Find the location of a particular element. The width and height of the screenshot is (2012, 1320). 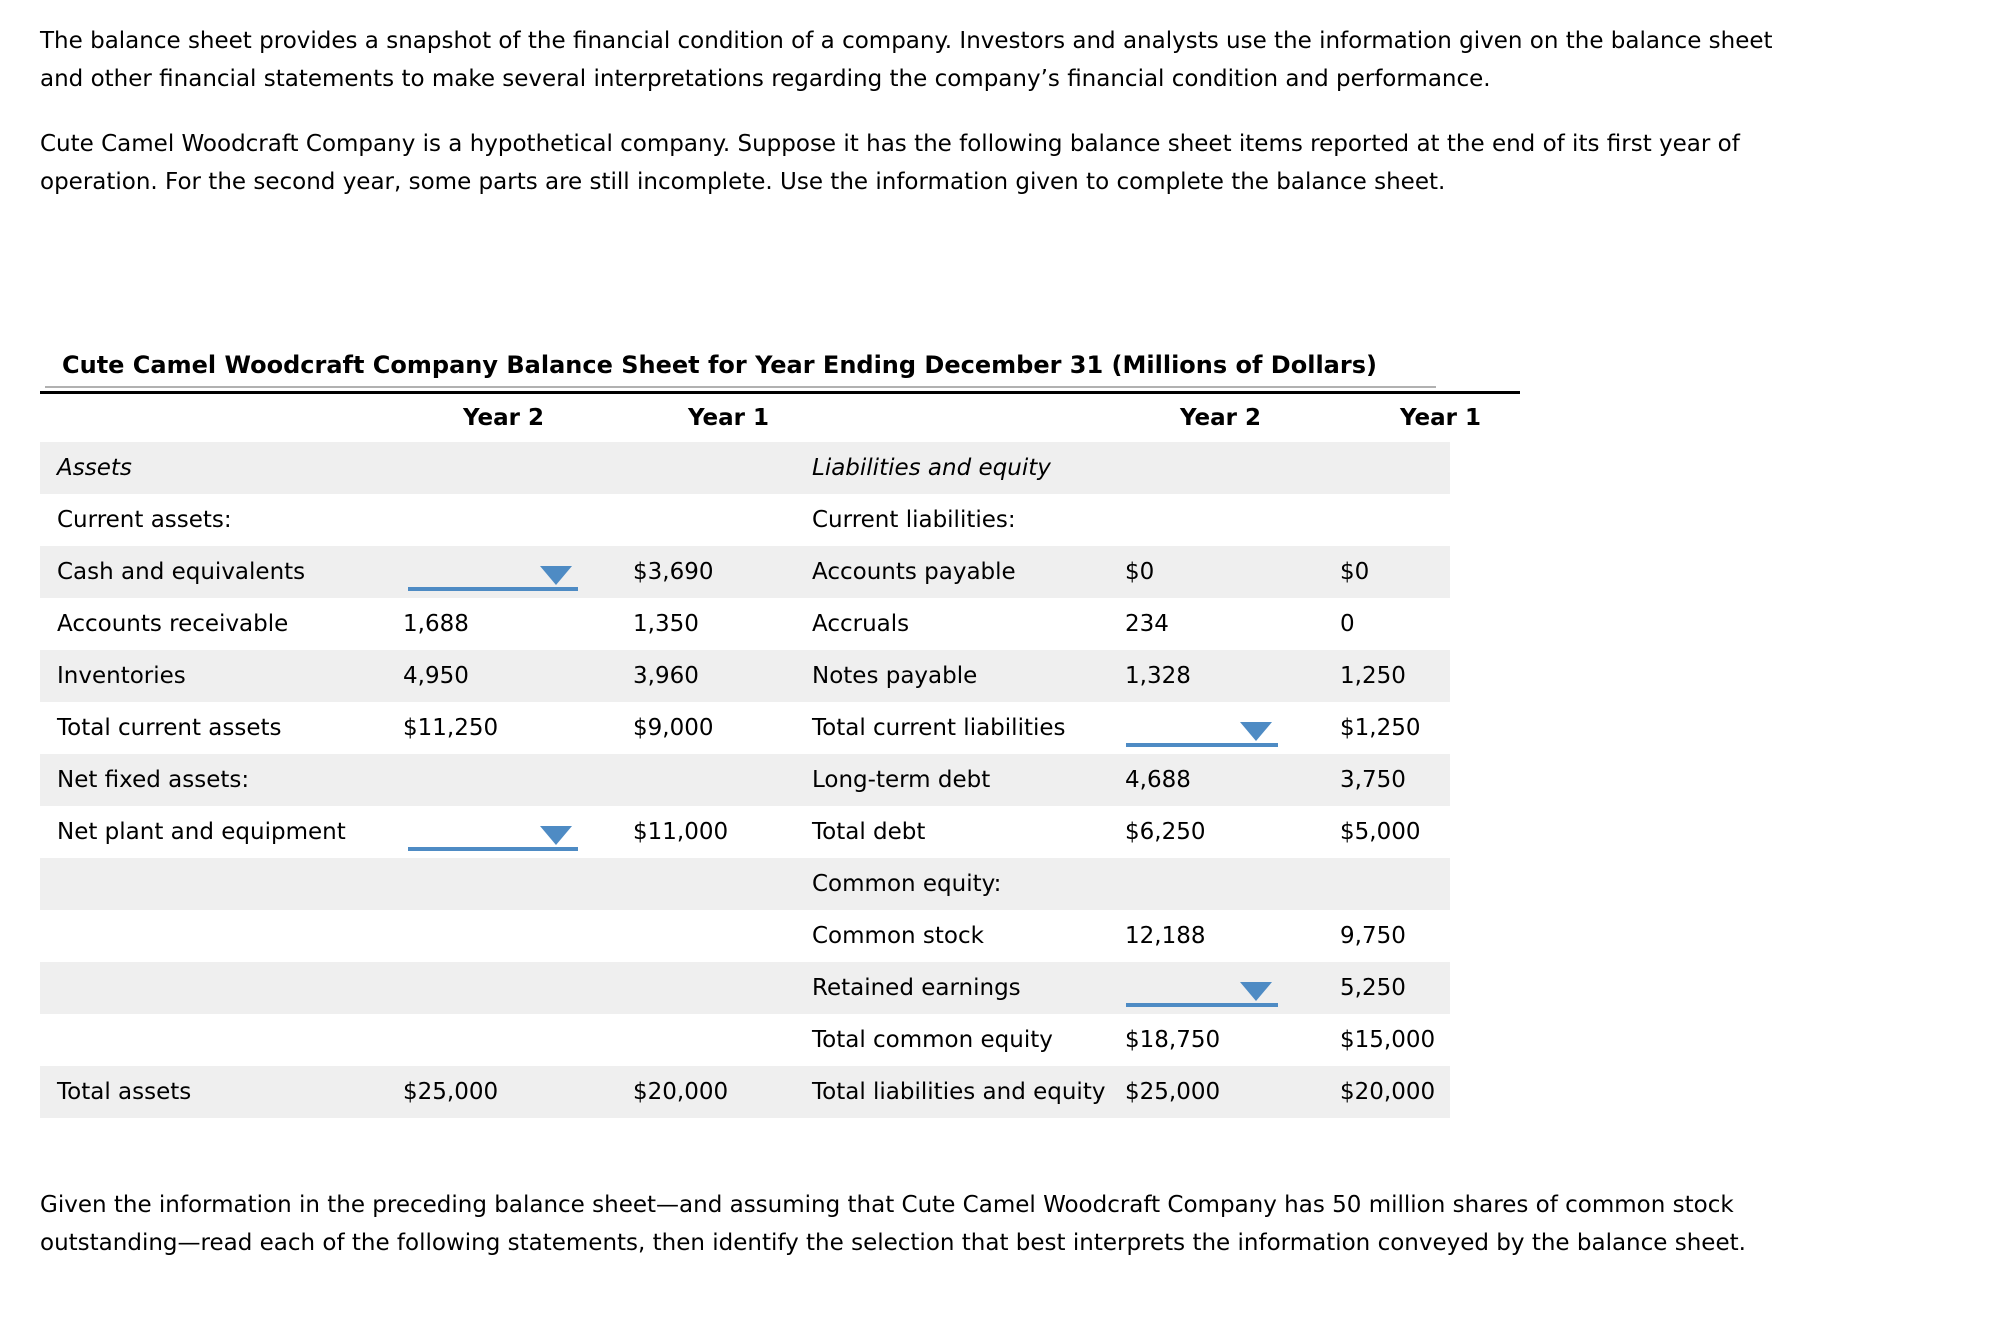

column-header-year2-left: Year 2 is located at coordinates (504, 418).